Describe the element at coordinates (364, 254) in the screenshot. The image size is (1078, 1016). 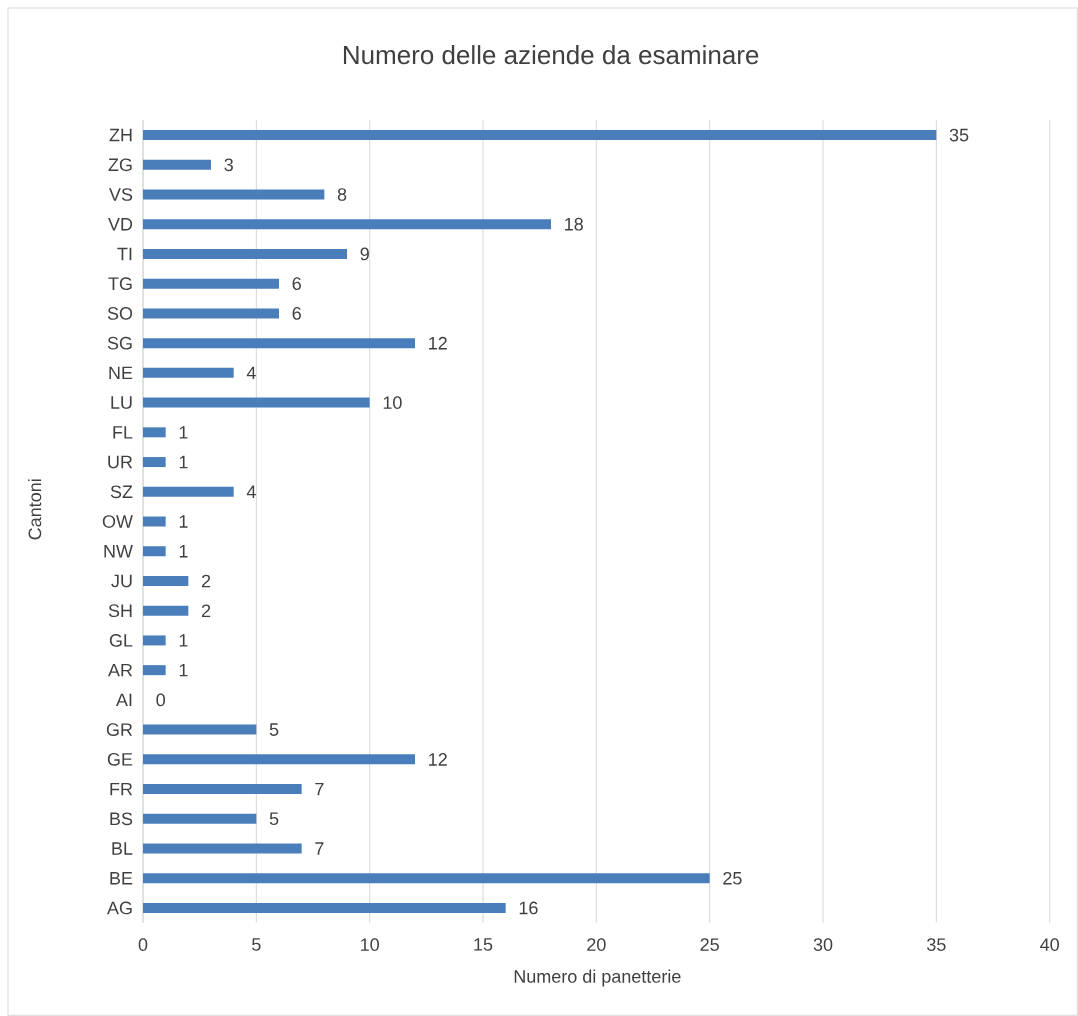
I see `data-label: 9` at that location.